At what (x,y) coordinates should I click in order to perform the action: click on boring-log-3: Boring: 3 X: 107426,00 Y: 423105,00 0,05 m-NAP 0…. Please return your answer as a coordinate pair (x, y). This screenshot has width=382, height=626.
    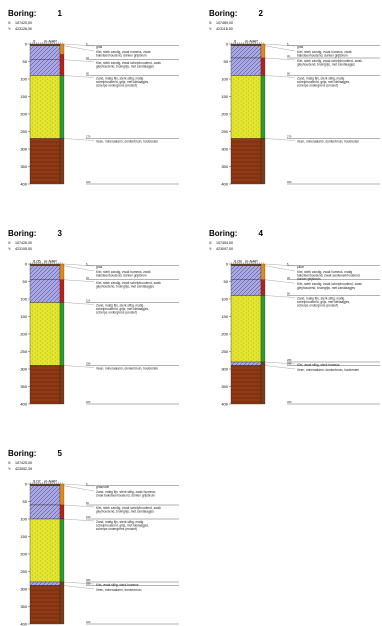
    Looking at the image, I should click on (93, 317).